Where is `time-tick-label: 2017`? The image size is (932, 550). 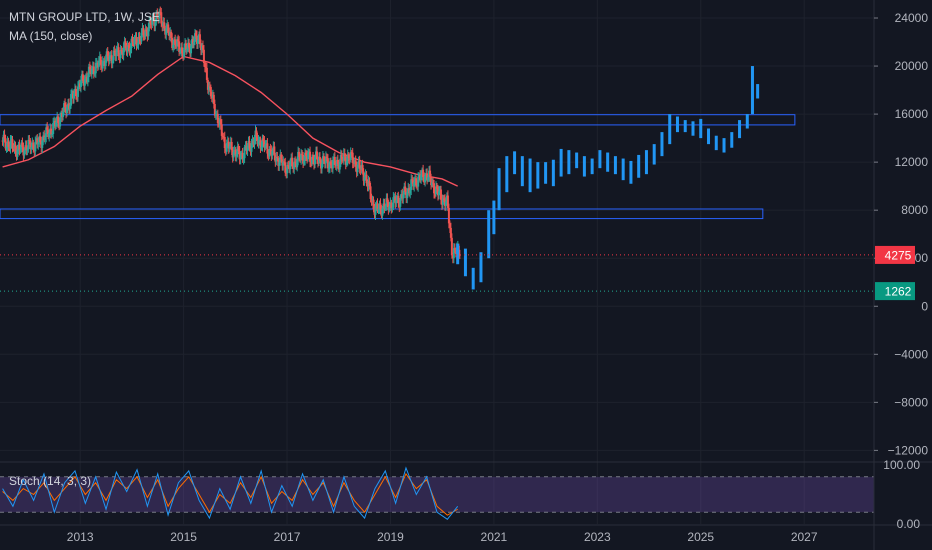 time-tick-label: 2017 is located at coordinates (287, 537).